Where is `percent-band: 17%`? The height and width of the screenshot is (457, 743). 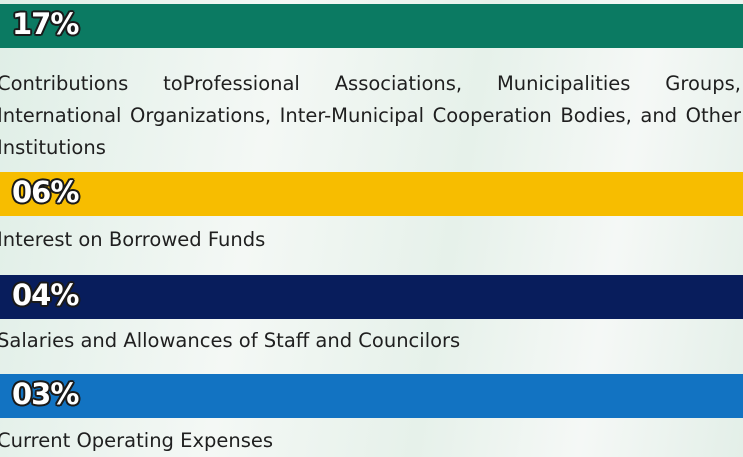
percent-band: 17% is located at coordinates (371, 26).